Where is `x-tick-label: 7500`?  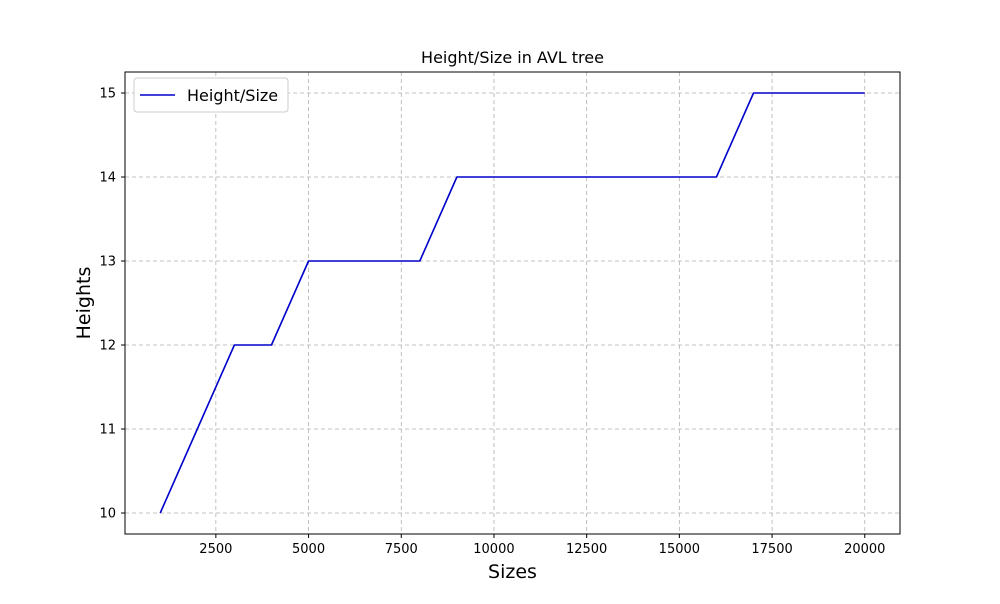
x-tick-label: 7500 is located at coordinates (401, 549).